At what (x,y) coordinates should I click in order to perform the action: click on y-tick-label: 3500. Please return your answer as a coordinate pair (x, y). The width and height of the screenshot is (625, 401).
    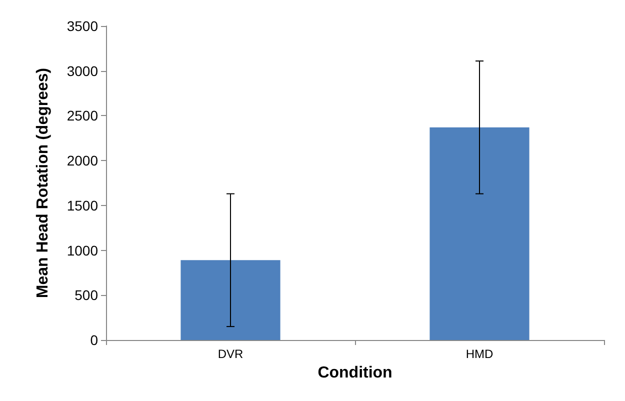
    Looking at the image, I should click on (82, 26).